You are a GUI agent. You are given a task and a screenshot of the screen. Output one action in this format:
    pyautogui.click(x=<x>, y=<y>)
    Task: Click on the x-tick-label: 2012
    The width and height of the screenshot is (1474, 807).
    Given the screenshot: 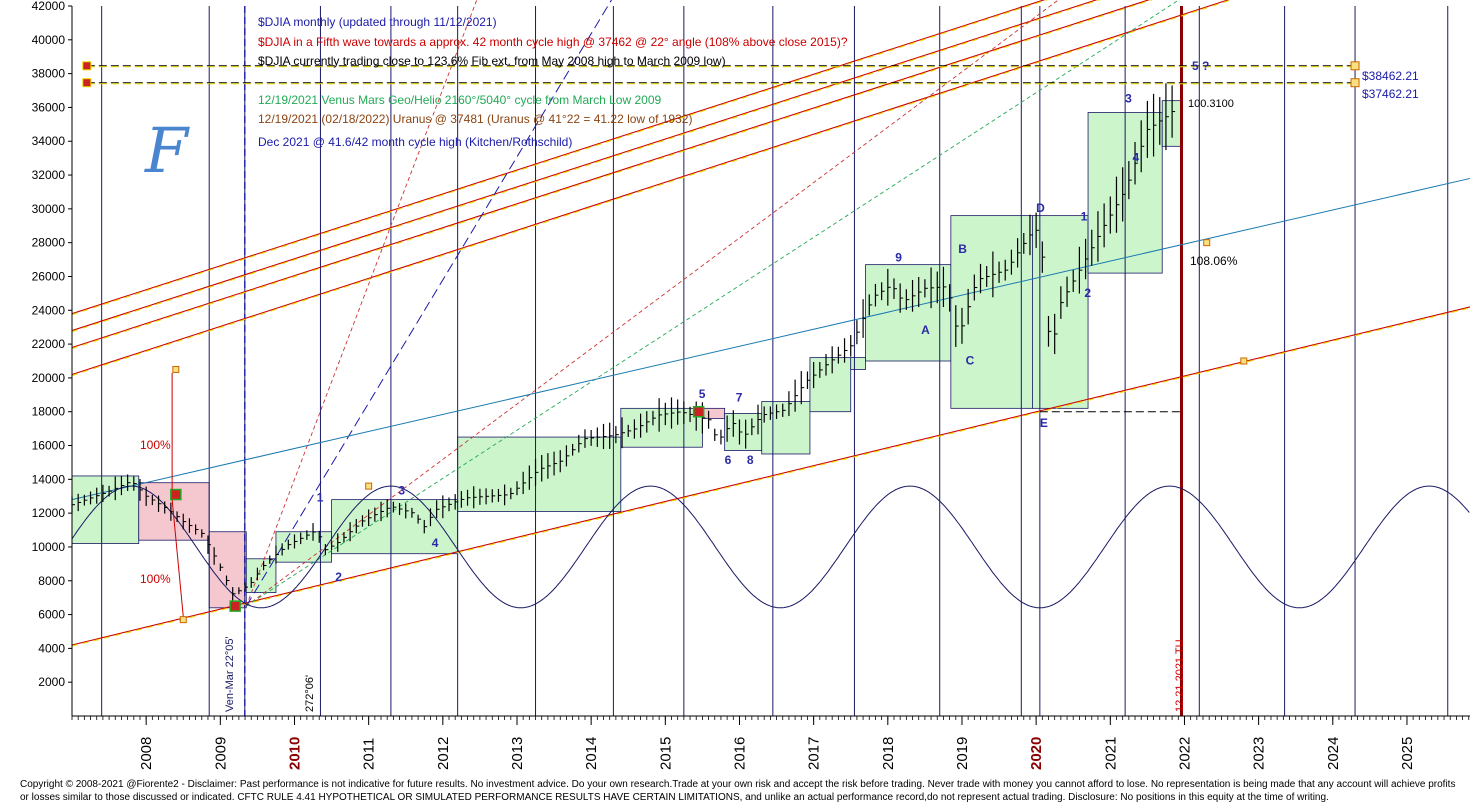 What is the action you would take?
    pyautogui.click(x=443, y=753)
    